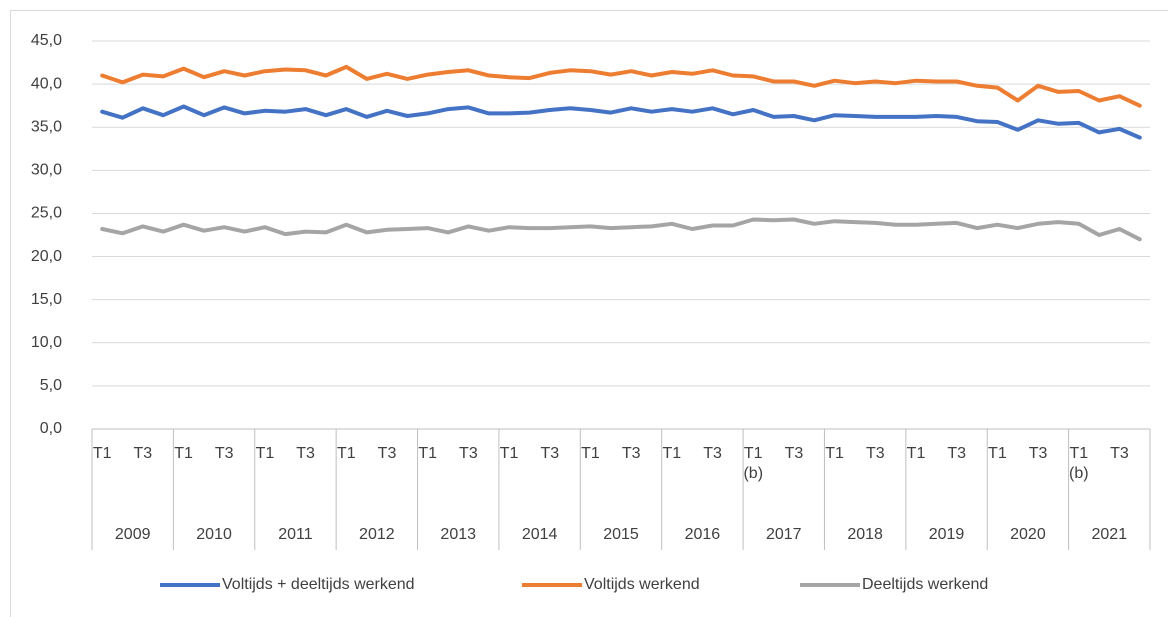 Image resolution: width=1168 pixels, height=617 pixels. What do you see at coordinates (51, 428) in the screenshot?
I see `y-tick-label: 0,0` at bounding box center [51, 428].